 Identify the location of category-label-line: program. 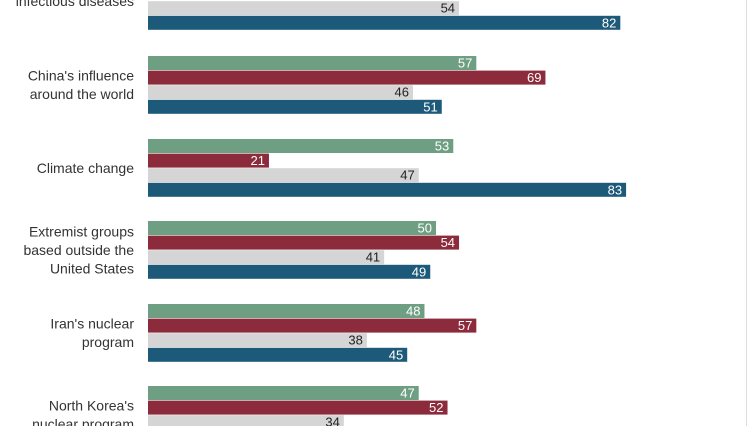
(108, 342).